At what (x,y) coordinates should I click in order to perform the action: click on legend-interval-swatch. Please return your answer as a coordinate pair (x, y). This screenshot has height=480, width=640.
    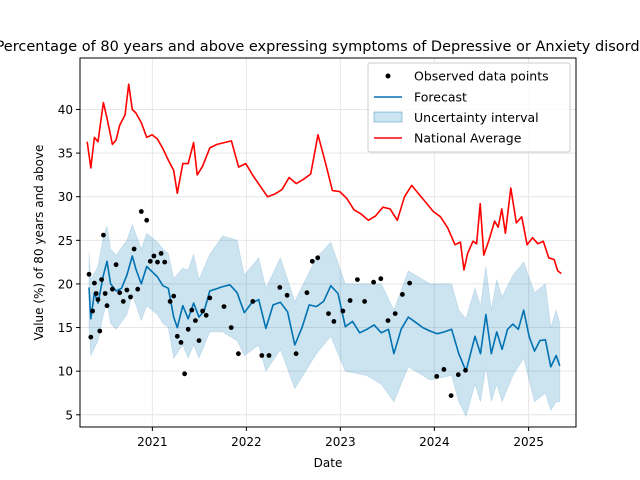
    Looking at the image, I should click on (388, 117).